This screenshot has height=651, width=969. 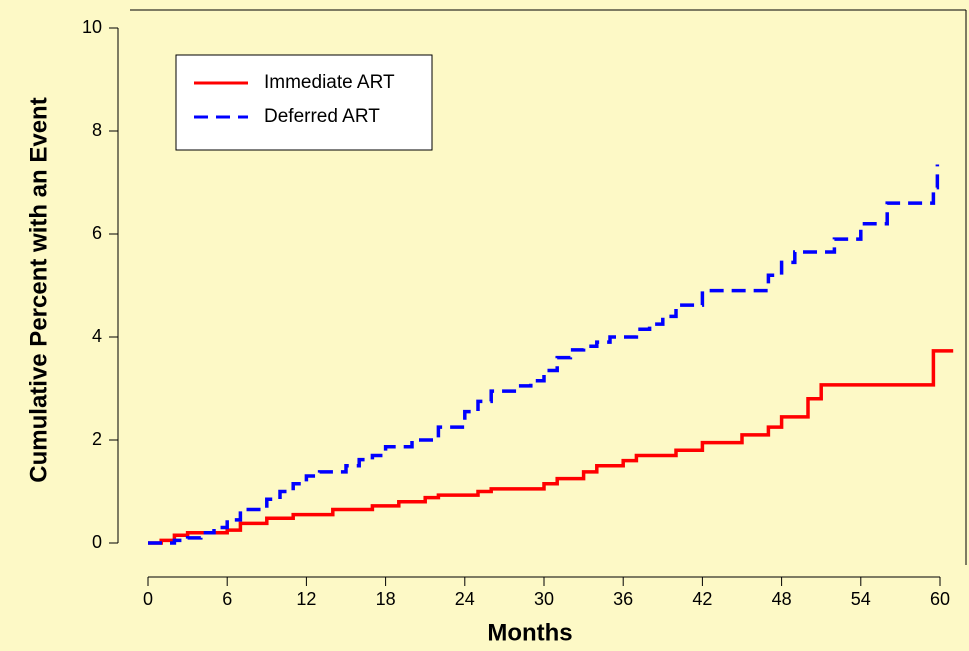 I want to click on y-tick-label: 6, so click(x=97, y=233).